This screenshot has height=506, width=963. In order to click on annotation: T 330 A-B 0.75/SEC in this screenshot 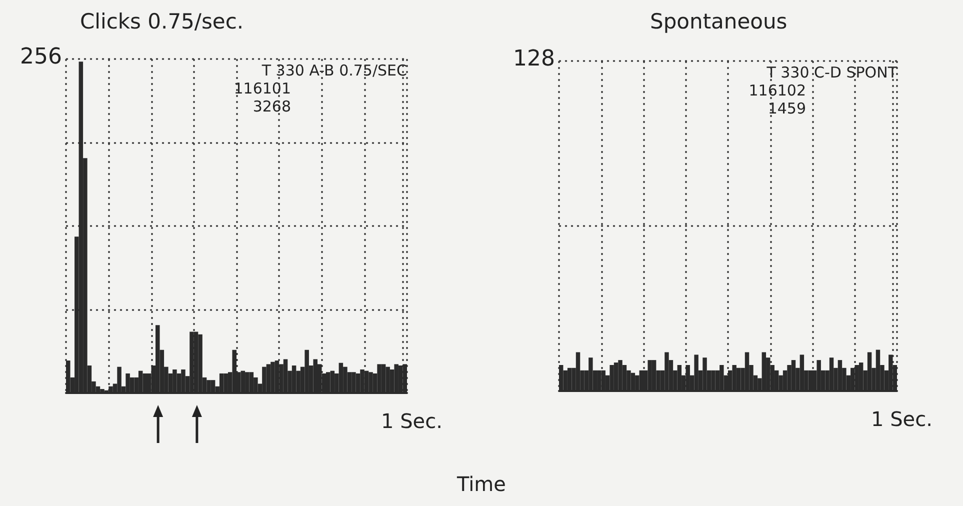, I will do `click(334, 71)`.